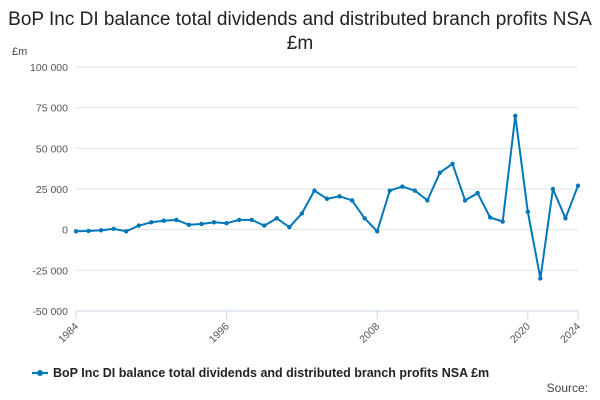 Image resolution: width=600 pixels, height=400 pixels. What do you see at coordinates (219, 333) in the screenshot?
I see `x-tick-label: 1996` at bounding box center [219, 333].